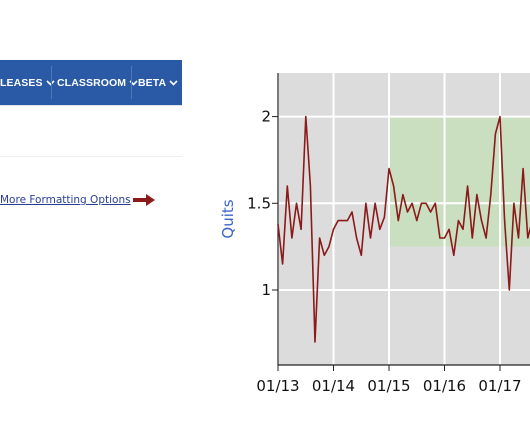 This screenshot has height=442, width=530. Describe the element at coordinates (144, 200) in the screenshot. I see `right-arrow-icon` at that location.